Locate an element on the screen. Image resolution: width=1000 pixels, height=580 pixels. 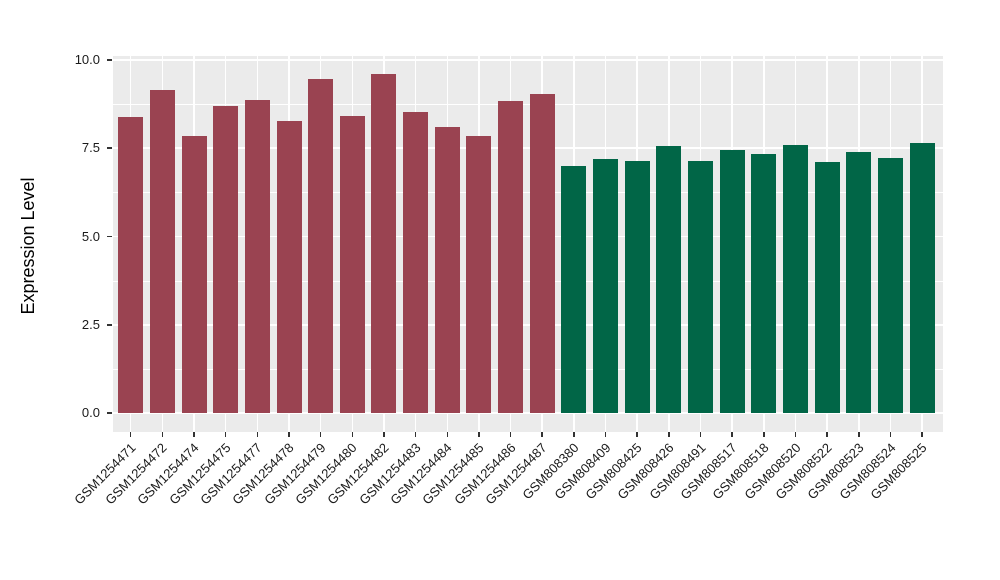
y-tick-label: 0.0 is located at coordinates (90, 412).